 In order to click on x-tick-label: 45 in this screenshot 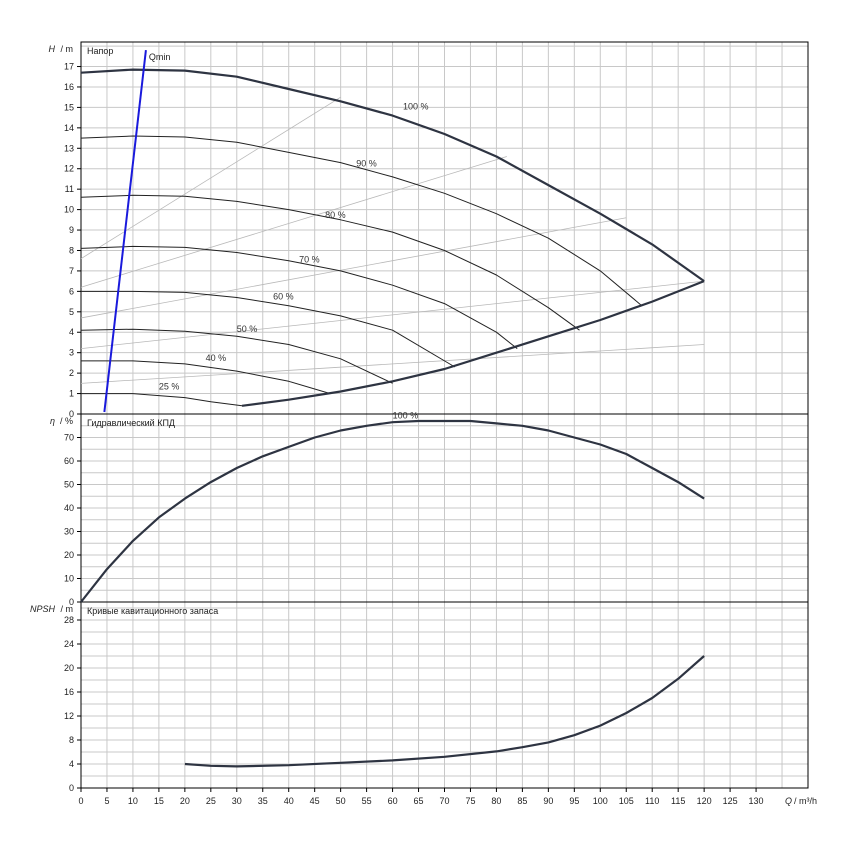, I will do `click(315, 801)`.